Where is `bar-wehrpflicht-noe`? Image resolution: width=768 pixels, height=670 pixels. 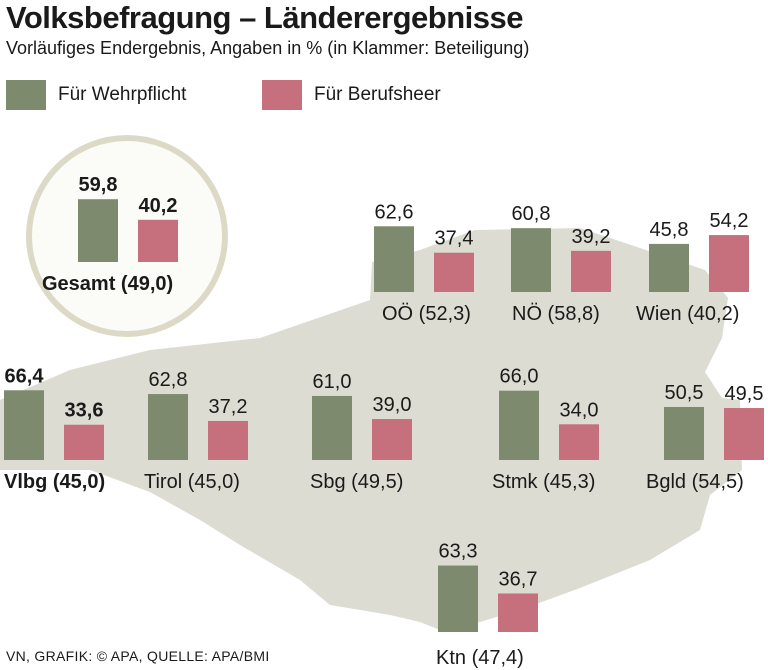 bar-wehrpflicht-noe is located at coordinates (531, 260).